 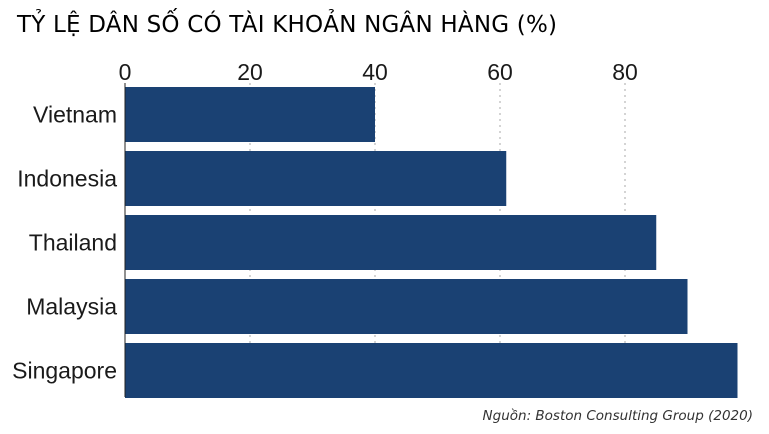 What do you see at coordinates (625, 72) in the screenshot?
I see `x-tick-label-80: 80` at bounding box center [625, 72].